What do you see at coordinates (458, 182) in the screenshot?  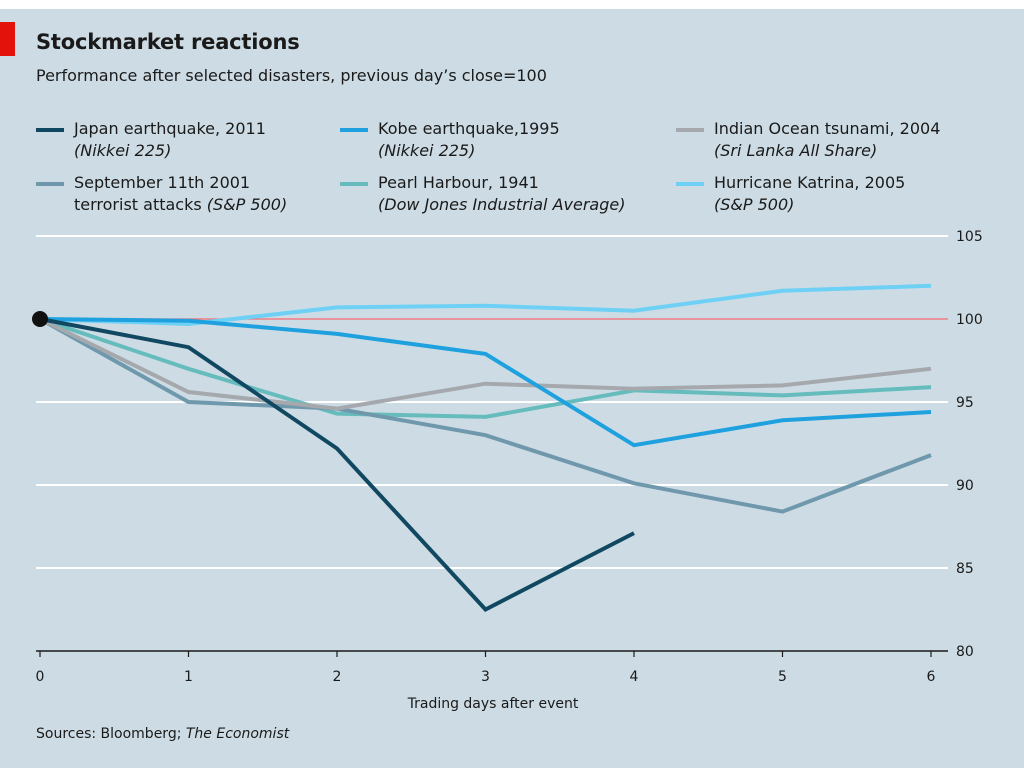 I see `legend-line1: Pearl Harbour, 1941` at bounding box center [458, 182].